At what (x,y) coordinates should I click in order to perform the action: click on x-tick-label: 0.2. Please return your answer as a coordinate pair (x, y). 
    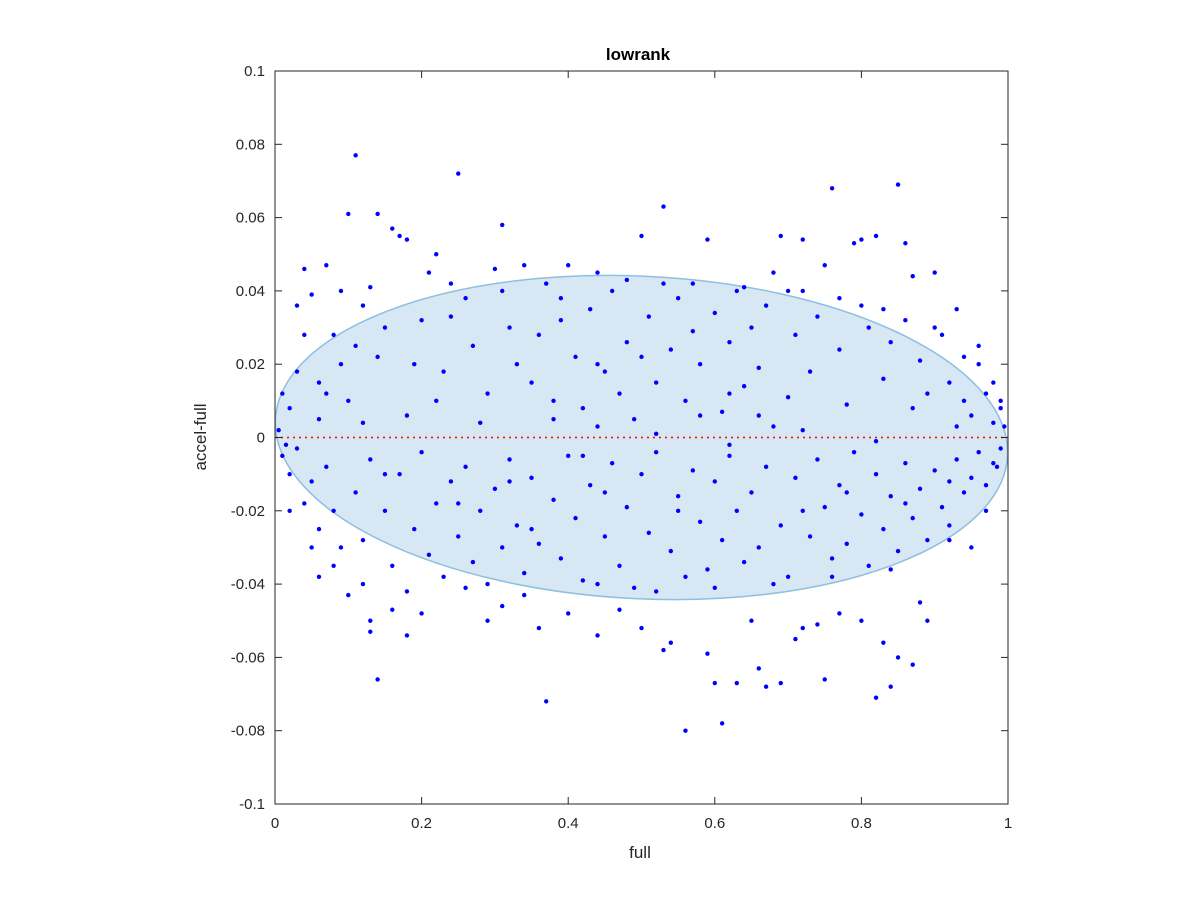
    Looking at the image, I should click on (421, 823).